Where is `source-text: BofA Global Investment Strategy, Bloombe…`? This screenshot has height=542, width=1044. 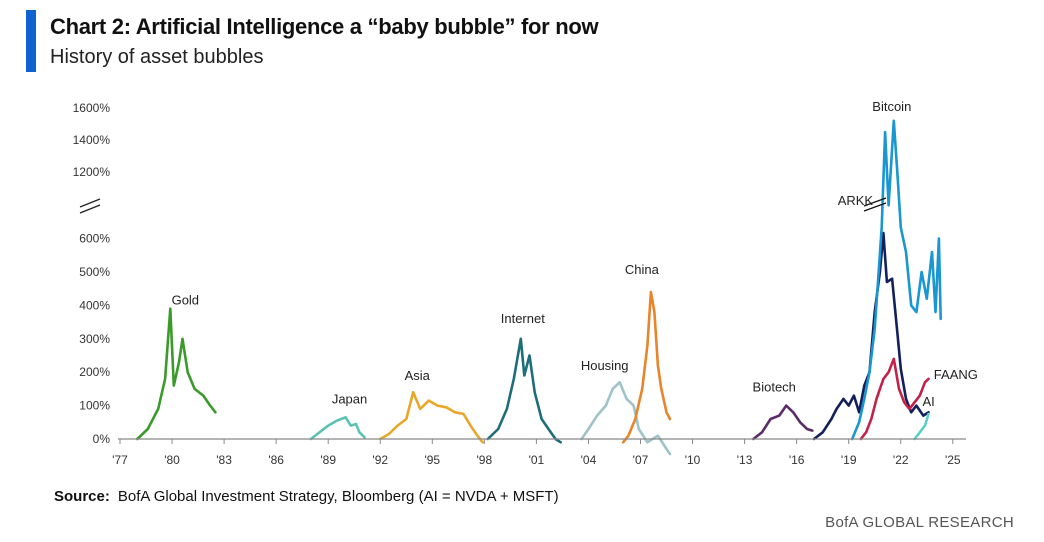
source-text: BofA Global Investment Strategy, Bloombe… is located at coordinates (338, 496).